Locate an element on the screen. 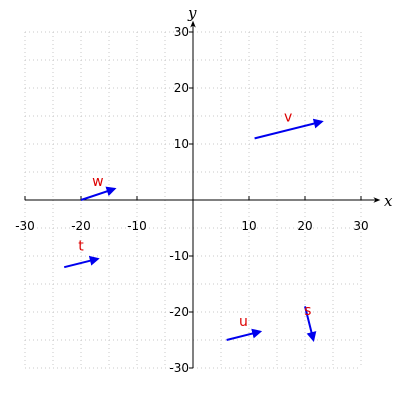 The height and width of the screenshot is (400, 400). y-axis-label: y is located at coordinates (192, 13).